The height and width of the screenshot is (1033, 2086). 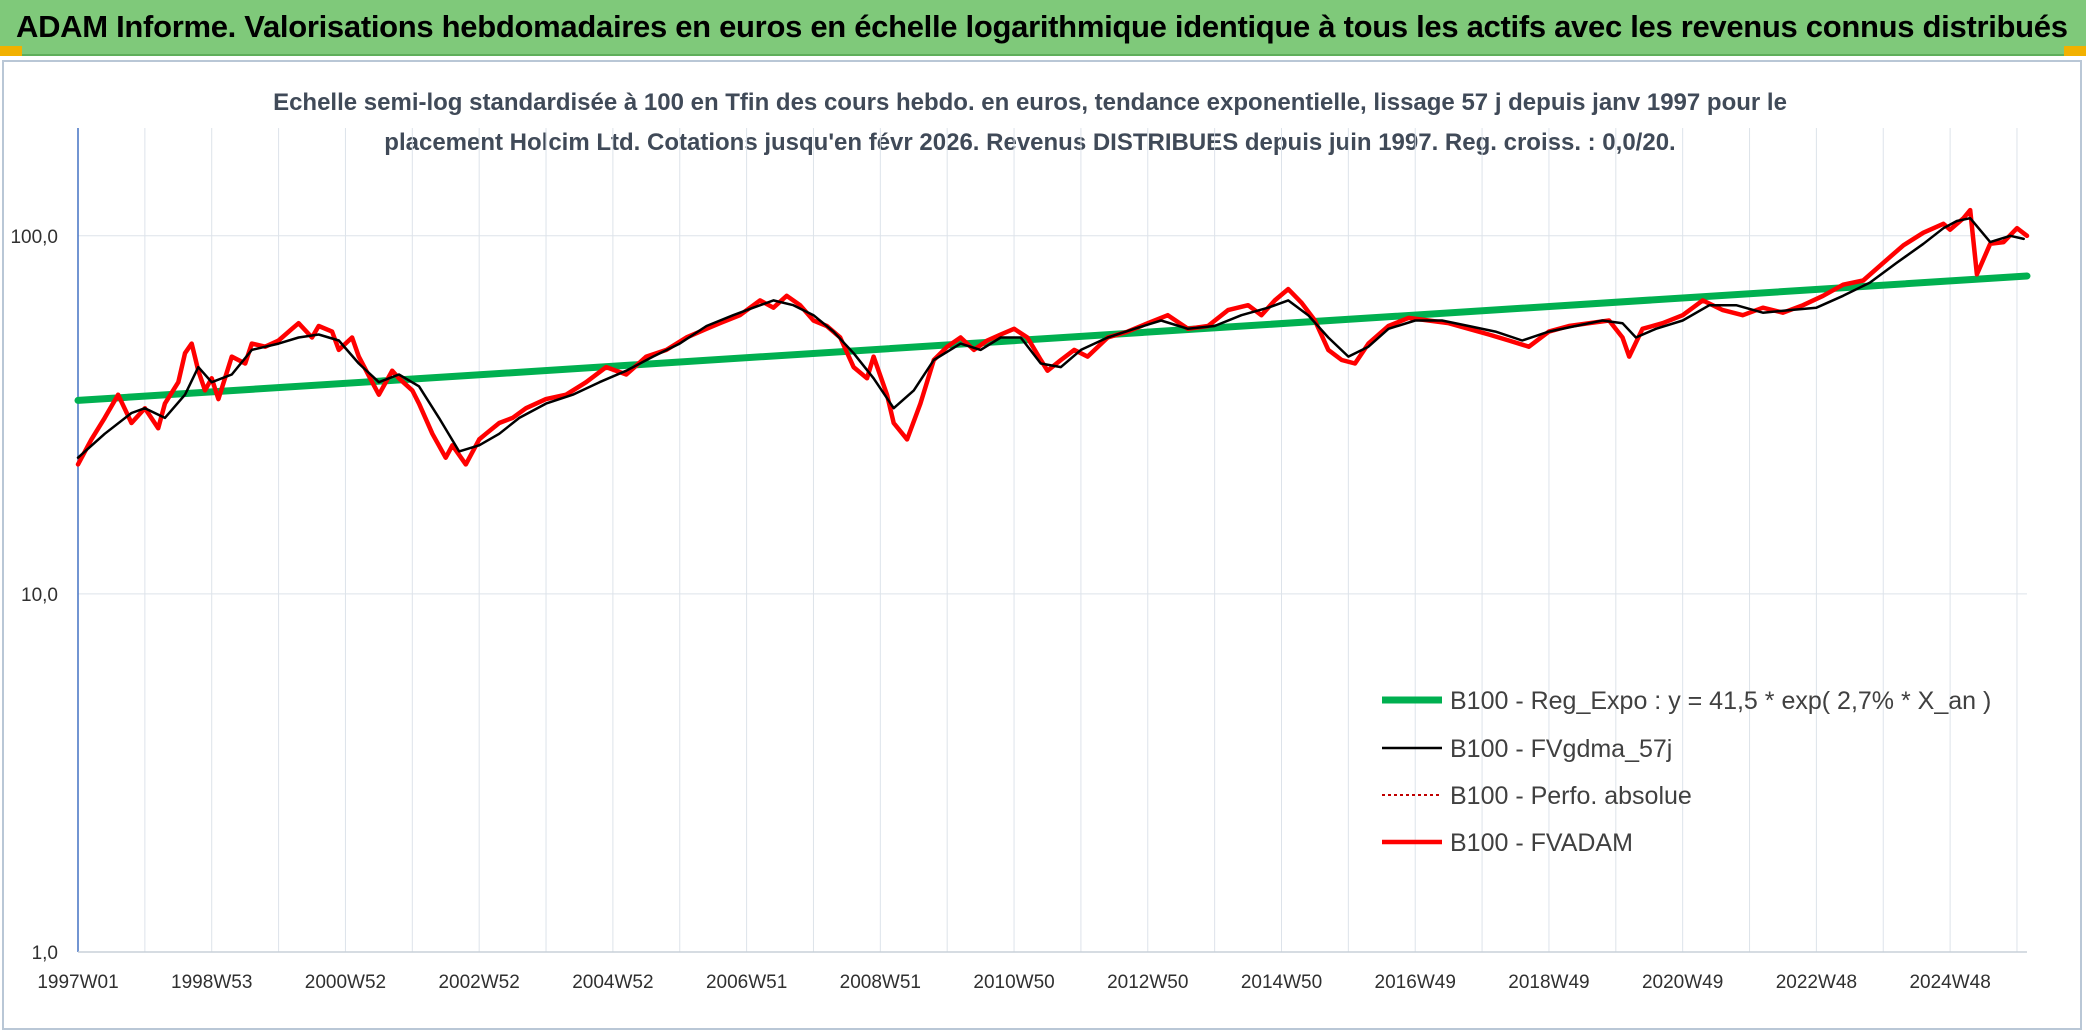 What do you see at coordinates (612, 982) in the screenshot?
I see `x-tick-label: 2004W52` at bounding box center [612, 982].